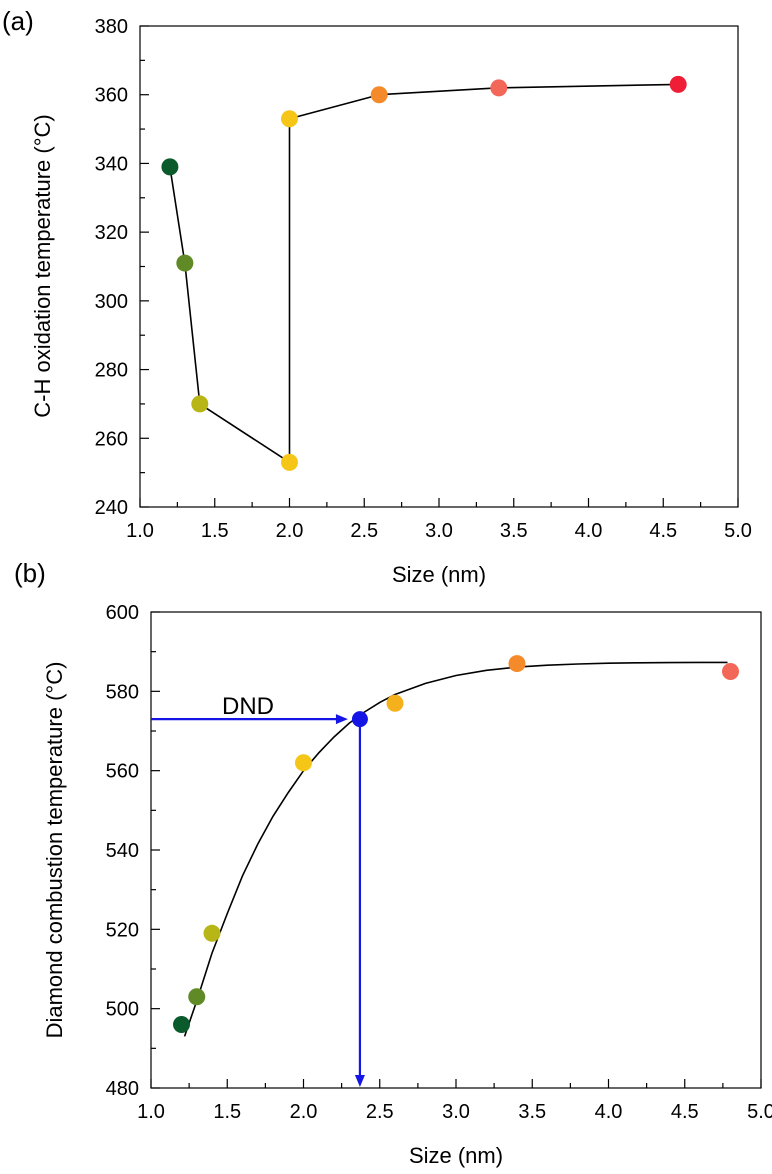  I want to click on panel-a-x-tick-label: 4.0, so click(589, 531).